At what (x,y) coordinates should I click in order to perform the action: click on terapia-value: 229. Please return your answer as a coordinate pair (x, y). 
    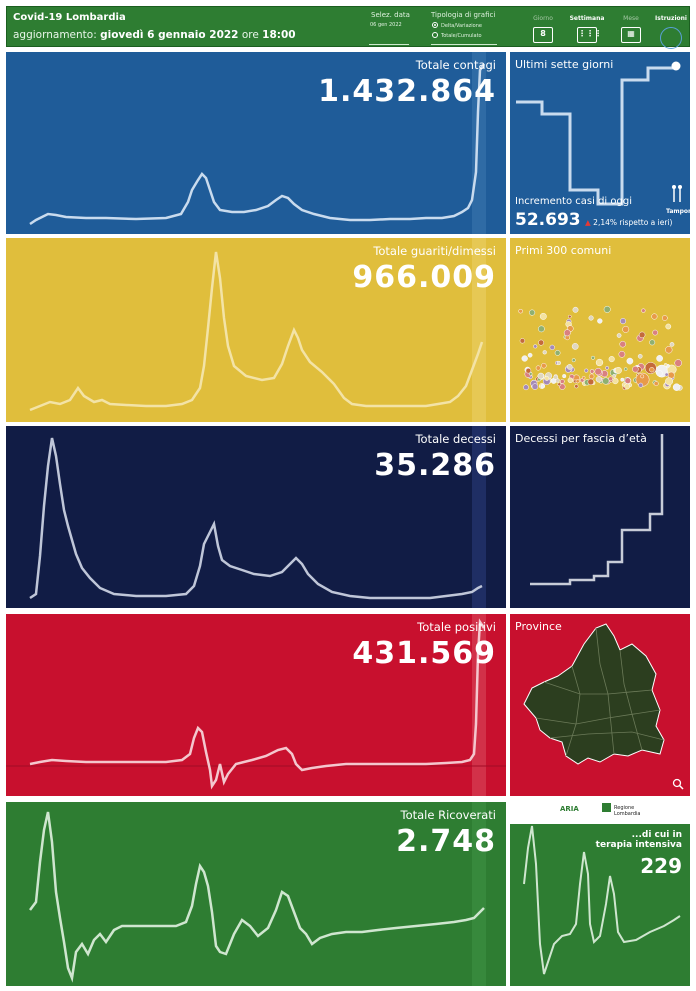
    Looking at the image, I should click on (661, 866).